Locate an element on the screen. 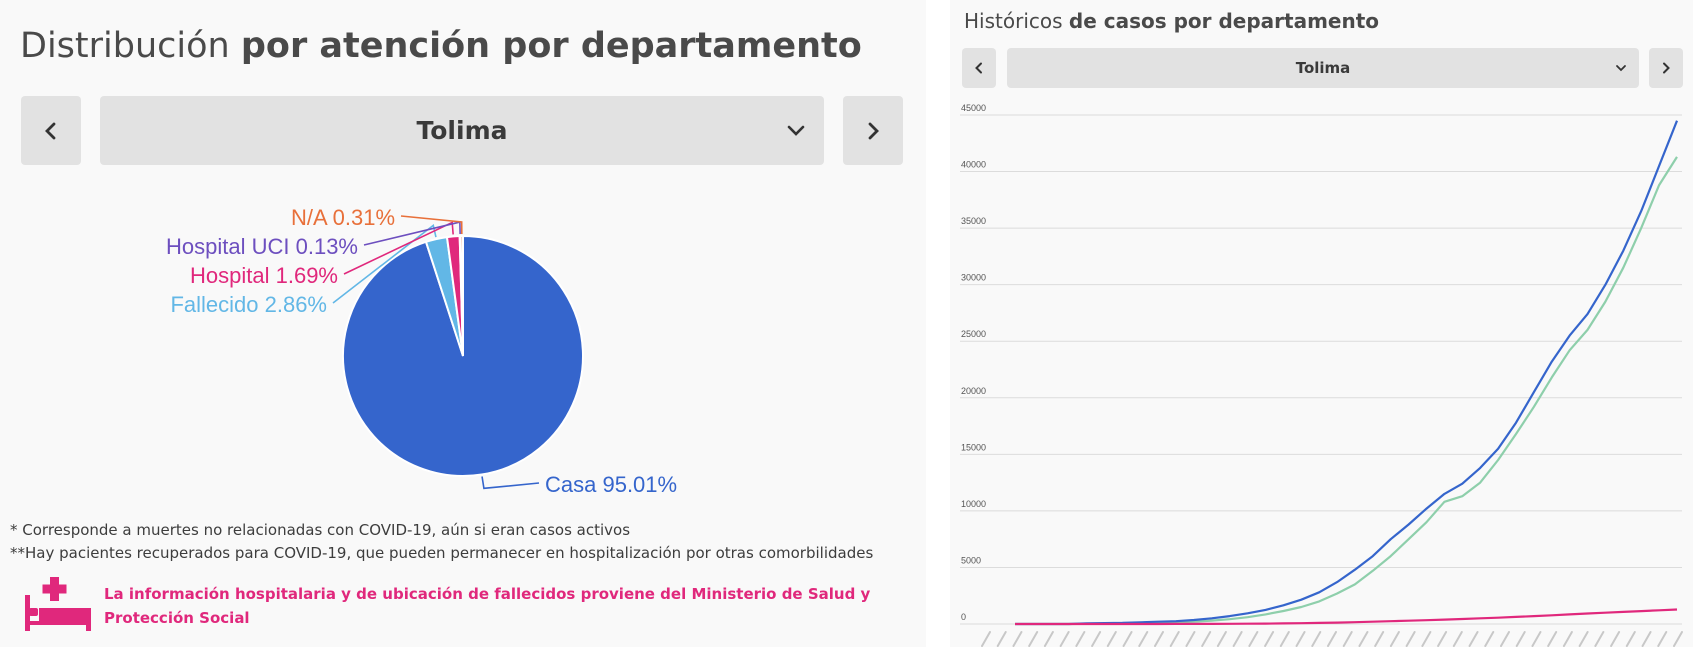 The image size is (1693, 647). pie-leader-na is located at coordinates (431, 225).